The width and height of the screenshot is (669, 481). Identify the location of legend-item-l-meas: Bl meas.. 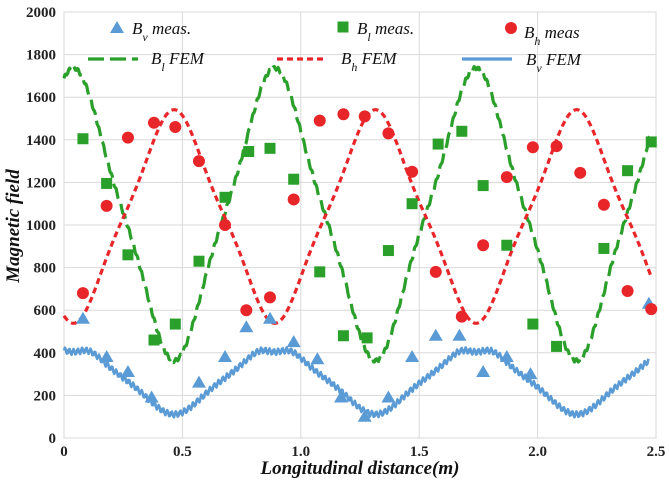
(375, 31).